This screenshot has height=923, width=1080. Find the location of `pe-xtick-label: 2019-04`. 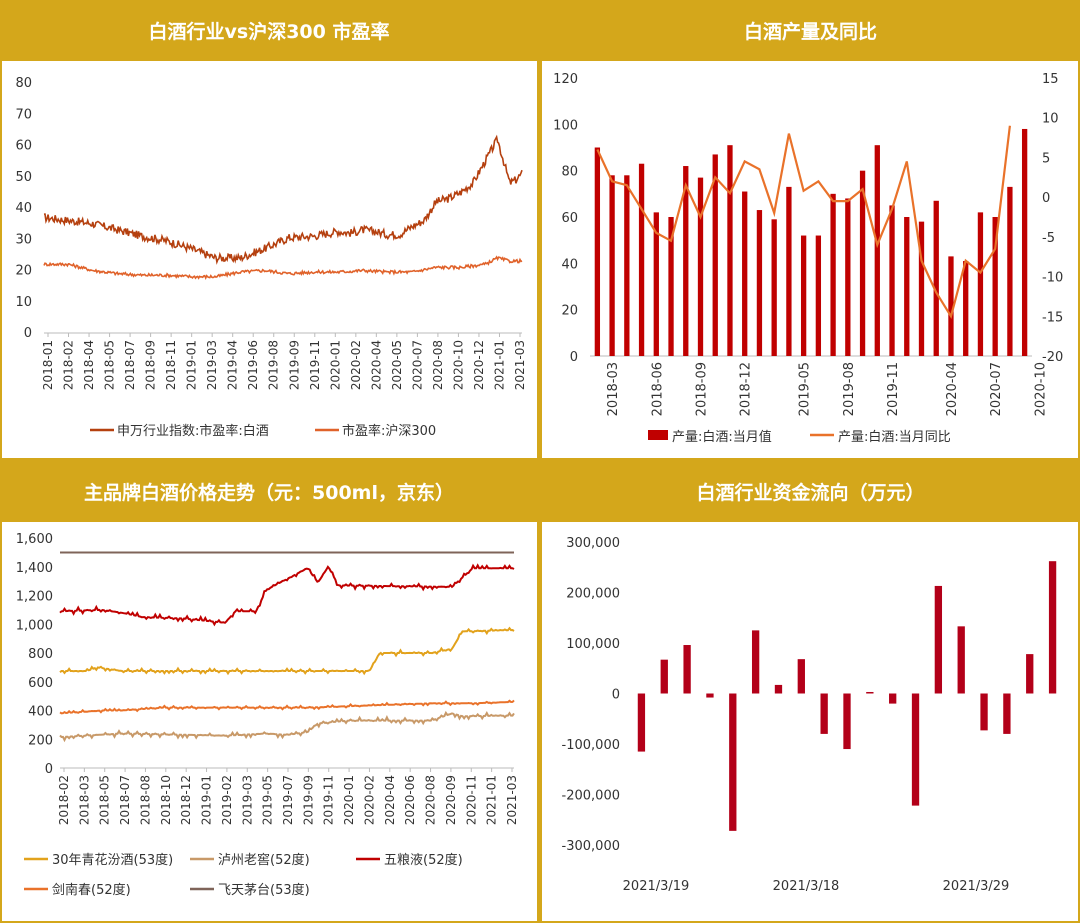

pe-xtick-label: 2019-04 is located at coordinates (233, 365).